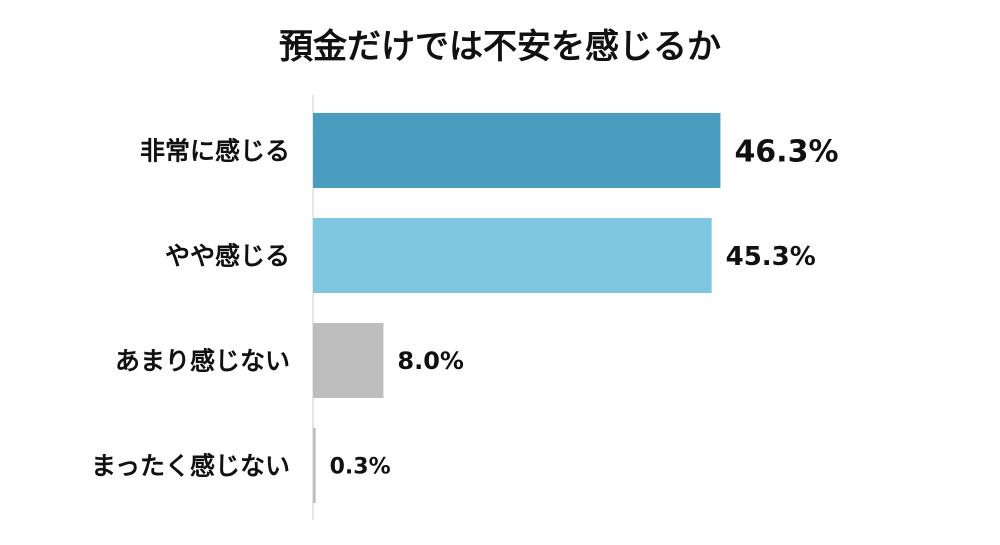 Image resolution: width=1000 pixels, height=545 pixels. I want to click on category-label: まったく感じない, so click(190, 466).